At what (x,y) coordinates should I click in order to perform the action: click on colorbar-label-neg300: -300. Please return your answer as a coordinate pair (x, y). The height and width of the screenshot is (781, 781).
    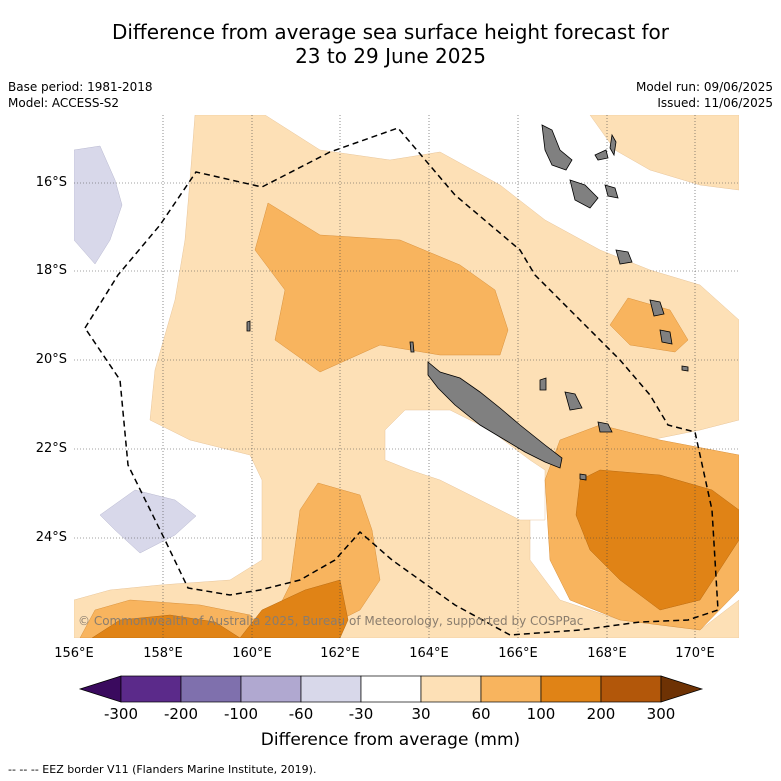
    Looking at the image, I should click on (121, 714).